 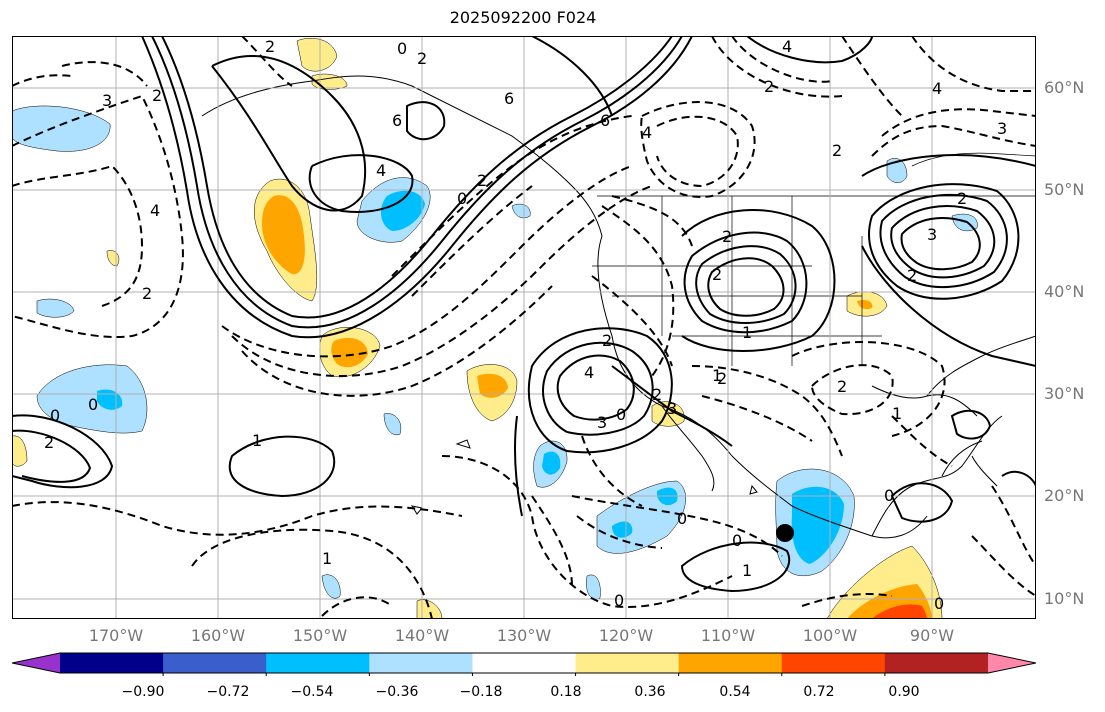 What do you see at coordinates (1064, 495) in the screenshot?
I see `lat-label: 20°N` at bounding box center [1064, 495].